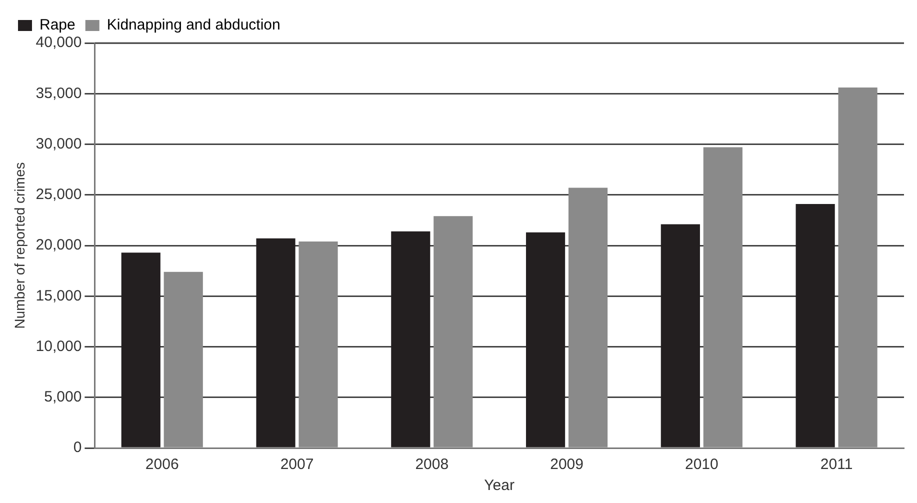 Image resolution: width=917 pixels, height=503 pixels. I want to click on y-tick-label: 15,000, so click(59, 295).